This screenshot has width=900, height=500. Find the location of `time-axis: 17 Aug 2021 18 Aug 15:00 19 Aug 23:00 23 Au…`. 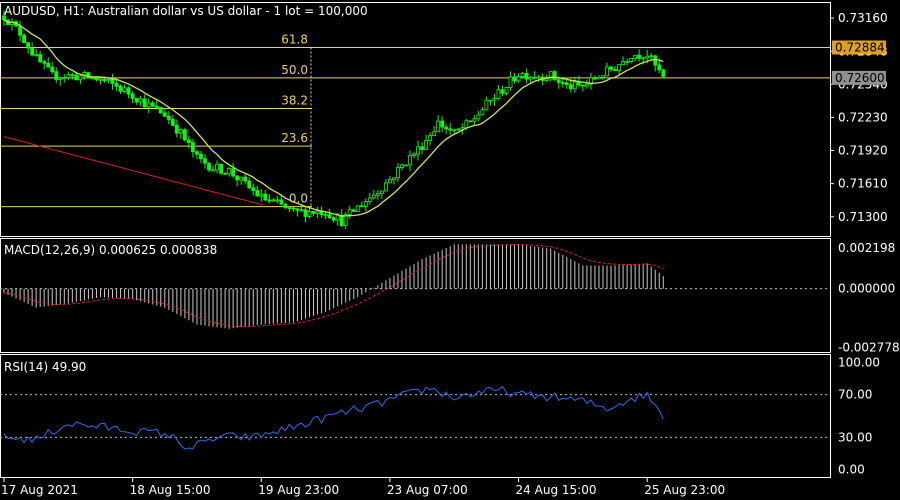

time-axis: 17 Aug 2021 18 Aug 15:00 19 Aug 23:00 23 Au… is located at coordinates (363, 487).